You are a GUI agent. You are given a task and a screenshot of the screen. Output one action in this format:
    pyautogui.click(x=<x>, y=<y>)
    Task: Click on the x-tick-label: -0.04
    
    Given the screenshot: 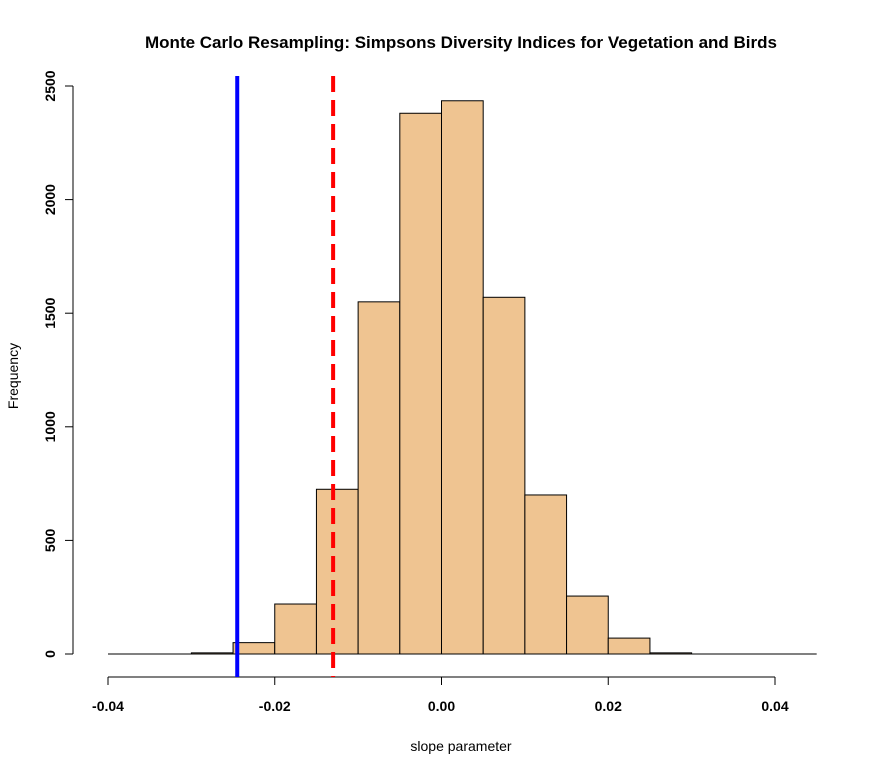 What is the action you would take?
    pyautogui.click(x=108, y=706)
    